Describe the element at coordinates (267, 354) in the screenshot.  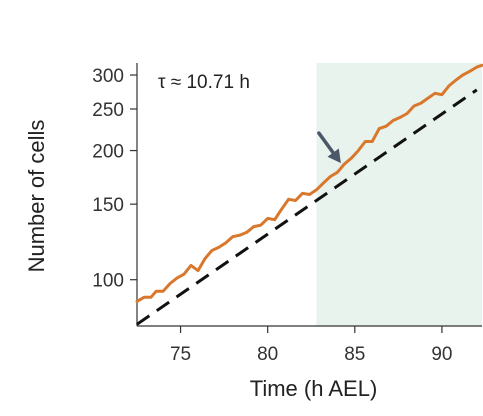
I see `x-tick-label: 80` at that location.